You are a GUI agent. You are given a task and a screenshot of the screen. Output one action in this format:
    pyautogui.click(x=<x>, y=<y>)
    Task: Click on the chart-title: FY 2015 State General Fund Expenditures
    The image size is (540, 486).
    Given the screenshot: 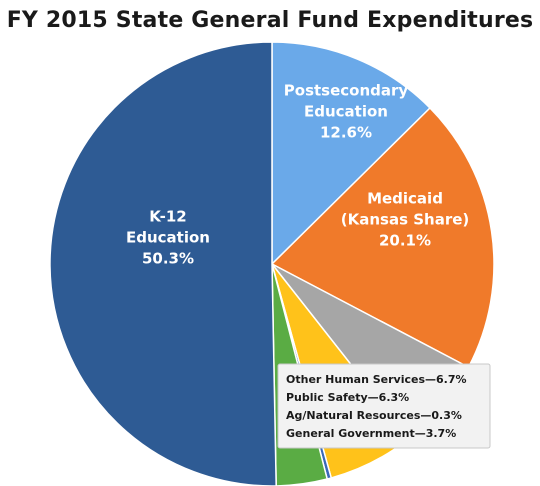 What is the action you would take?
    pyautogui.click(x=270, y=20)
    